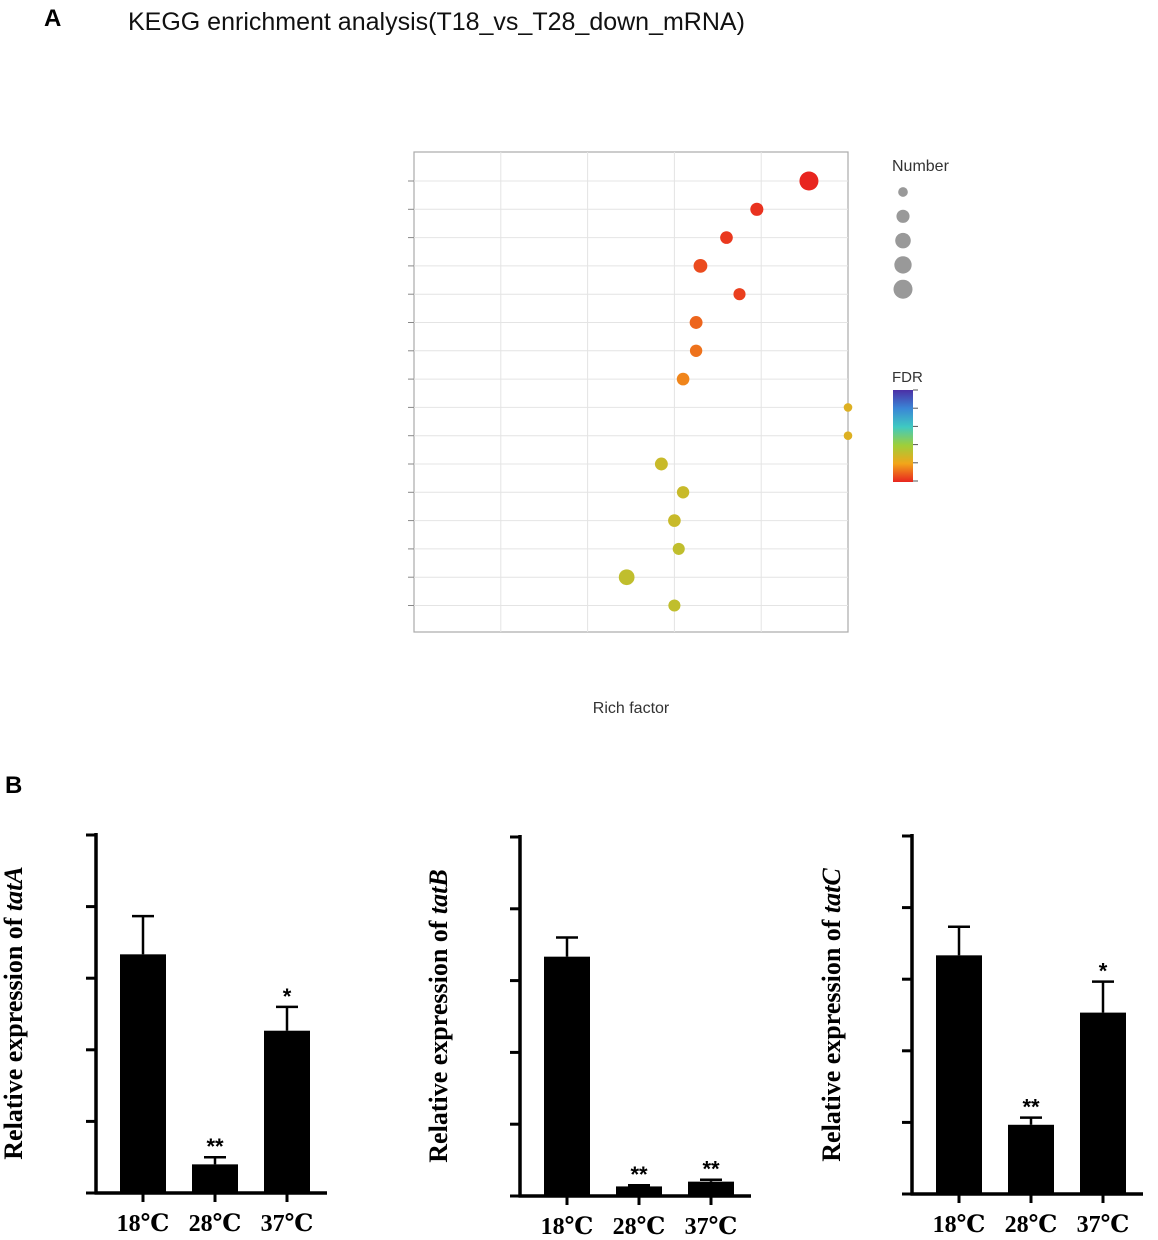 The image size is (1158, 1240). I want to click on y-axis-label: Relative expression of tatA, so click(14, 1012).